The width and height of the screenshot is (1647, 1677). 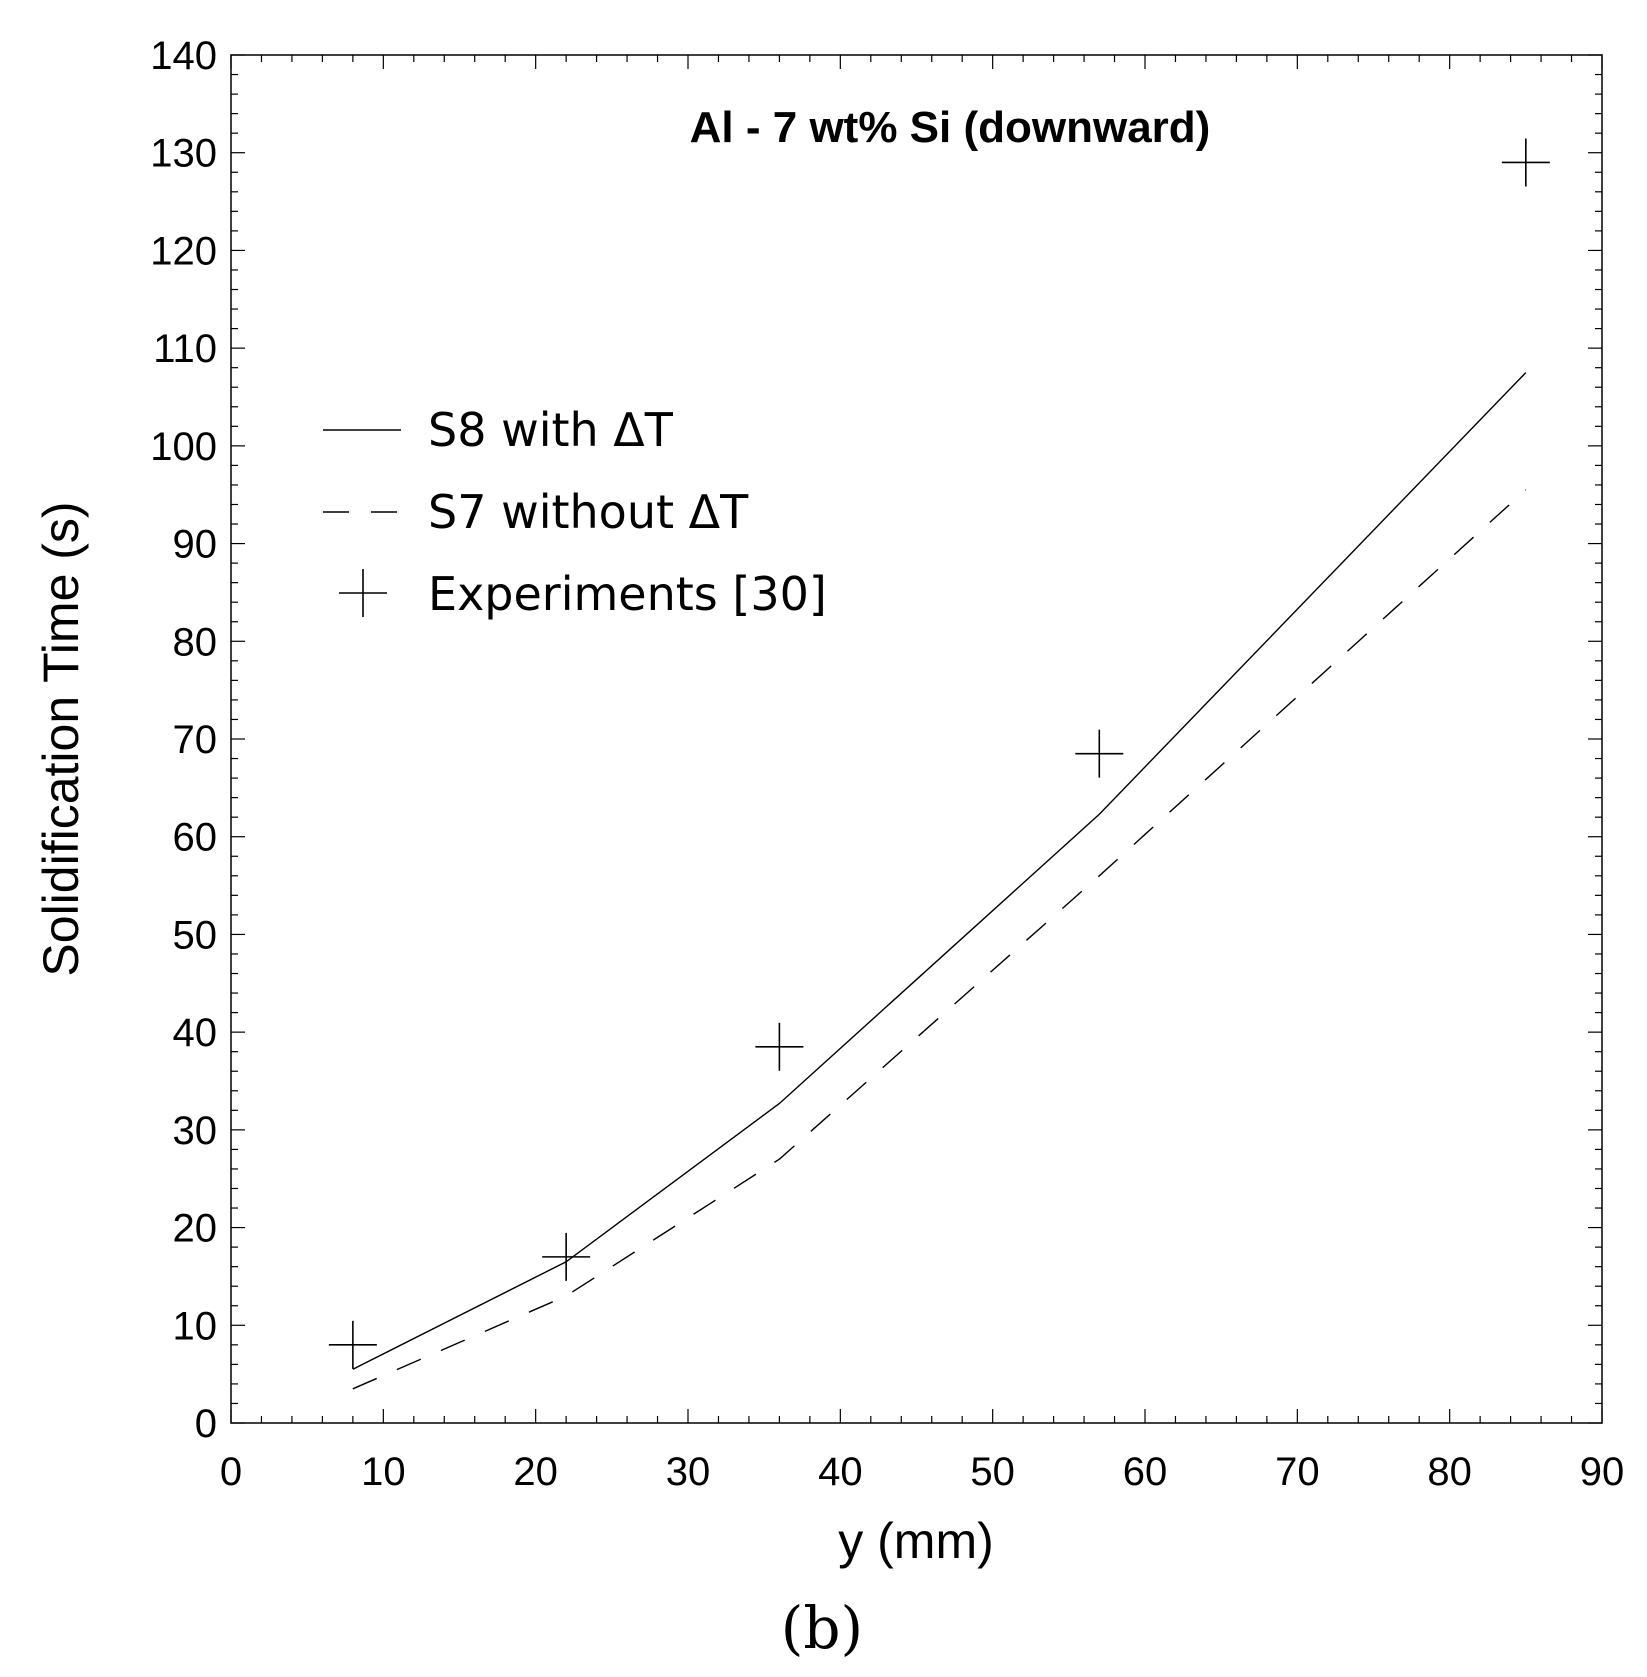 What do you see at coordinates (195, 545) in the screenshot?
I see `y-tick-label: 90` at bounding box center [195, 545].